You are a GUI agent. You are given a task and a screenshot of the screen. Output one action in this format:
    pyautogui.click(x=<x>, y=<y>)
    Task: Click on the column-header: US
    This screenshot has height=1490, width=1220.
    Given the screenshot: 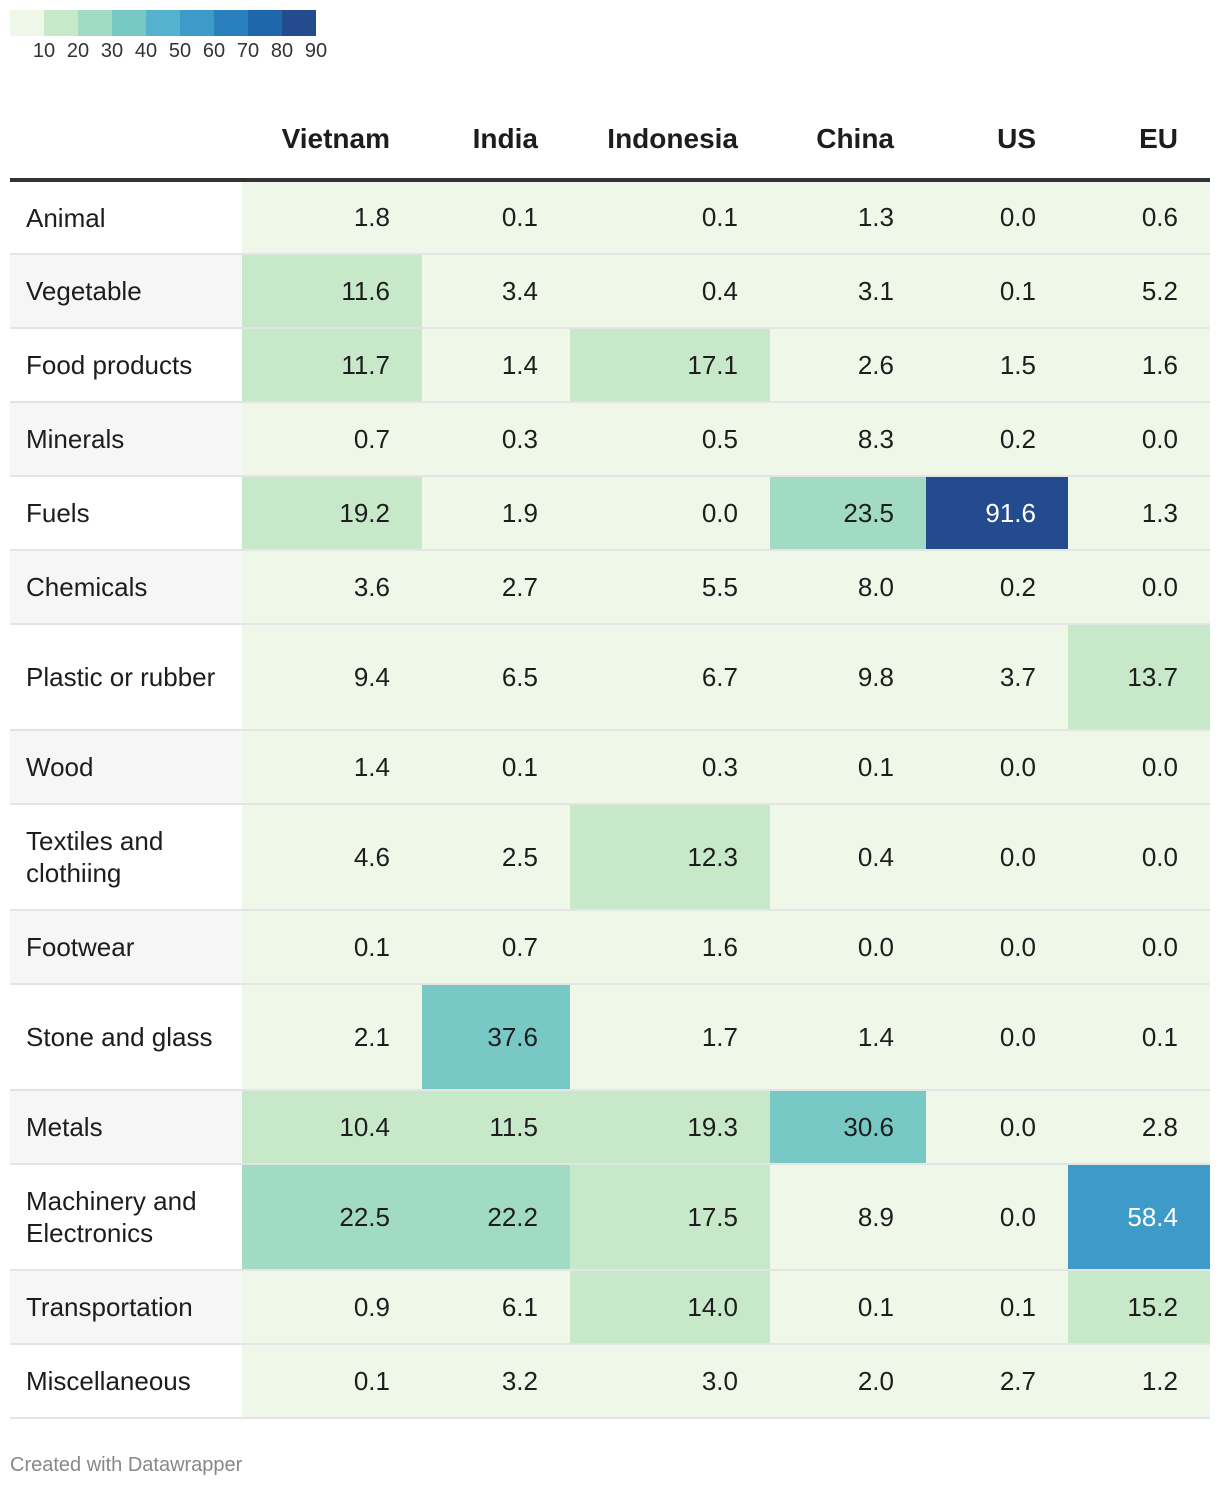 What is the action you would take?
    pyautogui.click(x=997, y=141)
    